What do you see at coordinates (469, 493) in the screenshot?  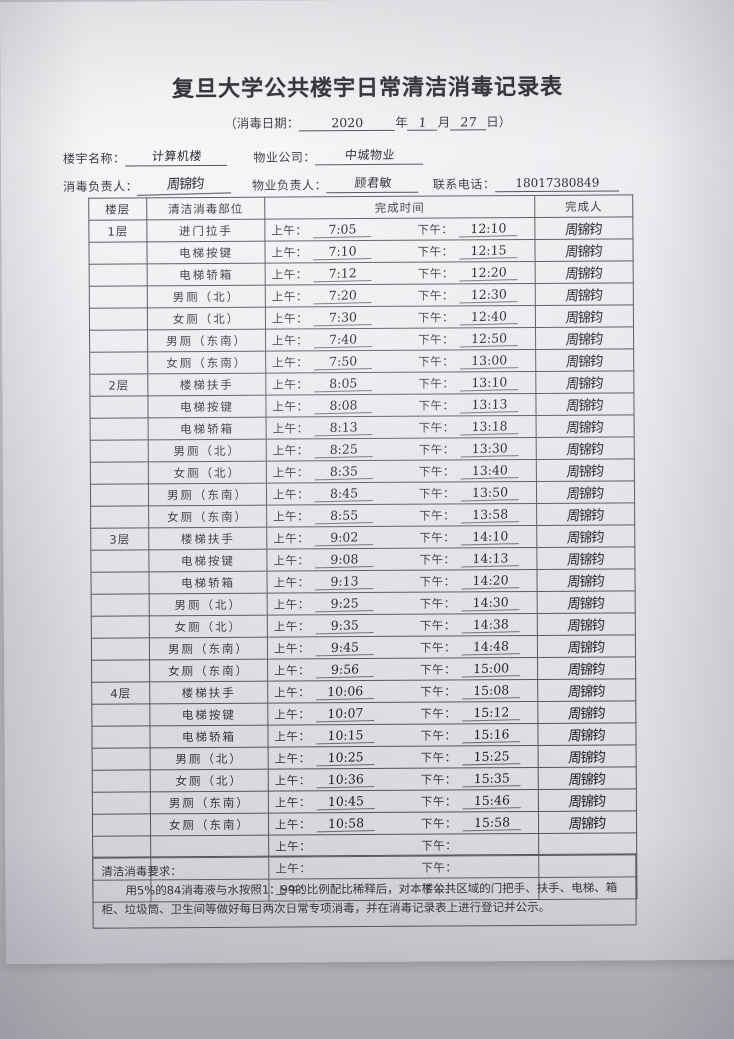 I see `time-pm: 下午： 13:50` at bounding box center [469, 493].